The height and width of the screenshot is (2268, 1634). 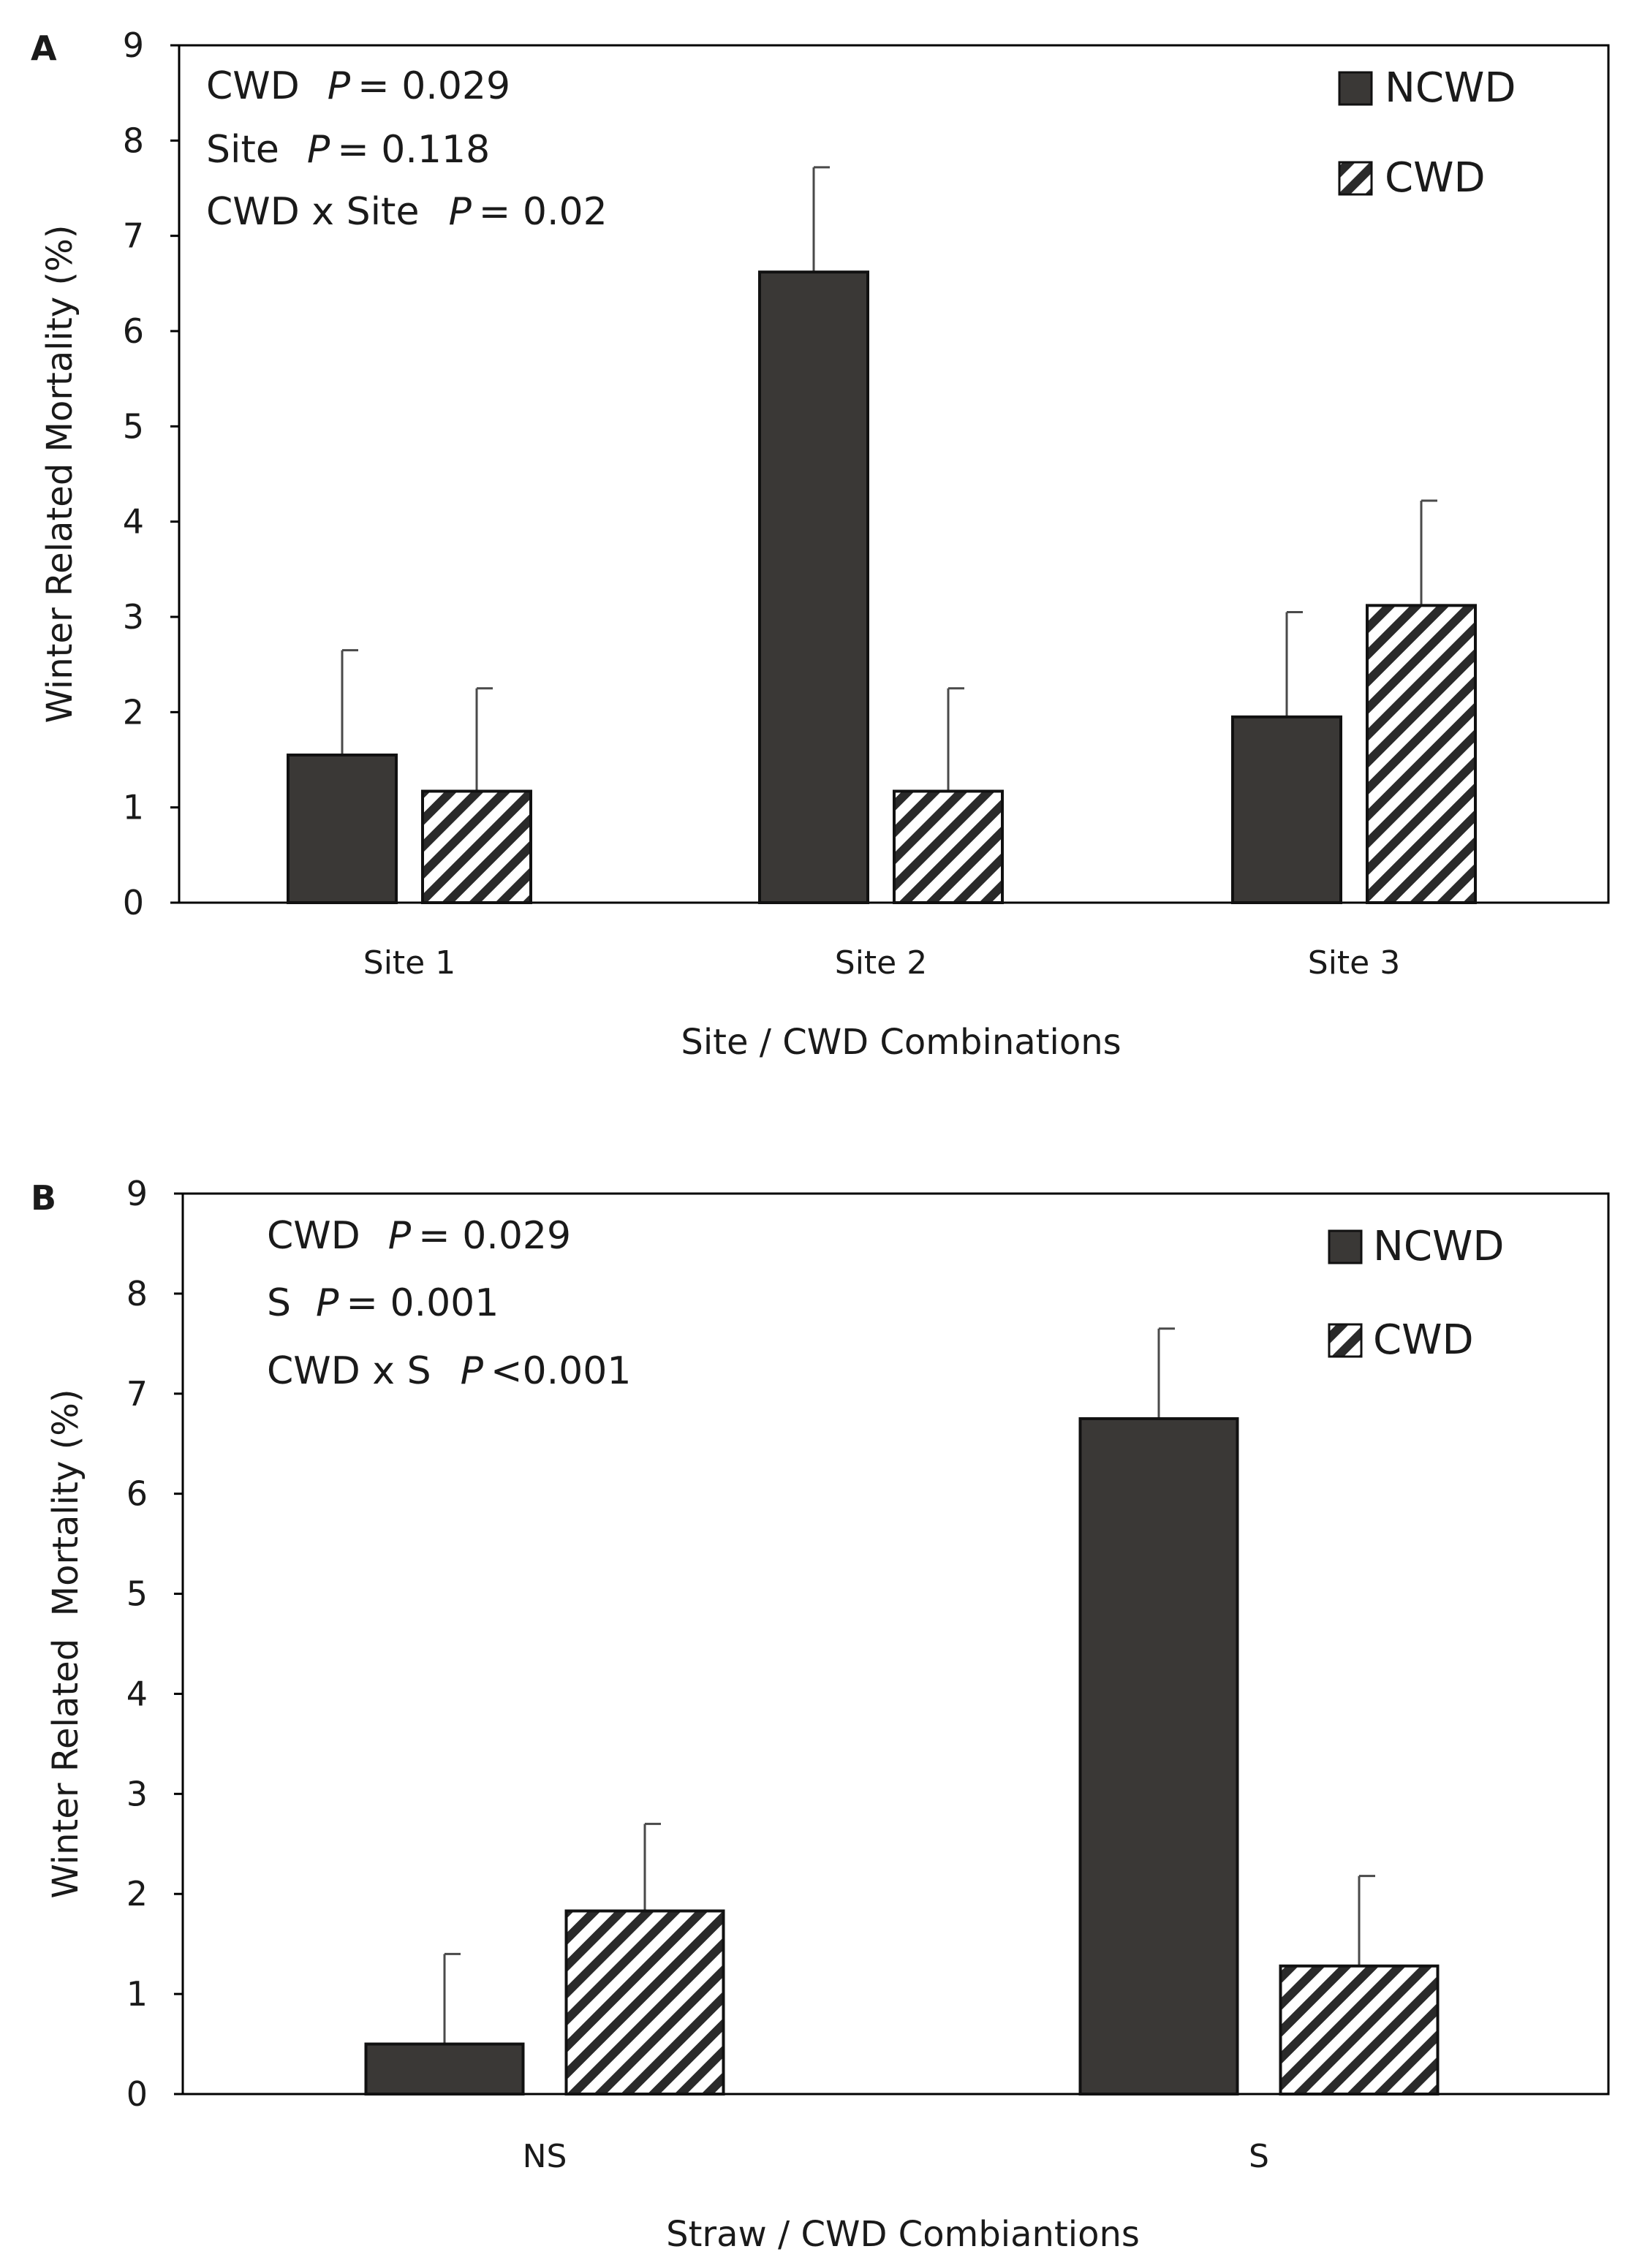 What do you see at coordinates (43, 1198) in the screenshot?
I see `panel-letter: B` at bounding box center [43, 1198].